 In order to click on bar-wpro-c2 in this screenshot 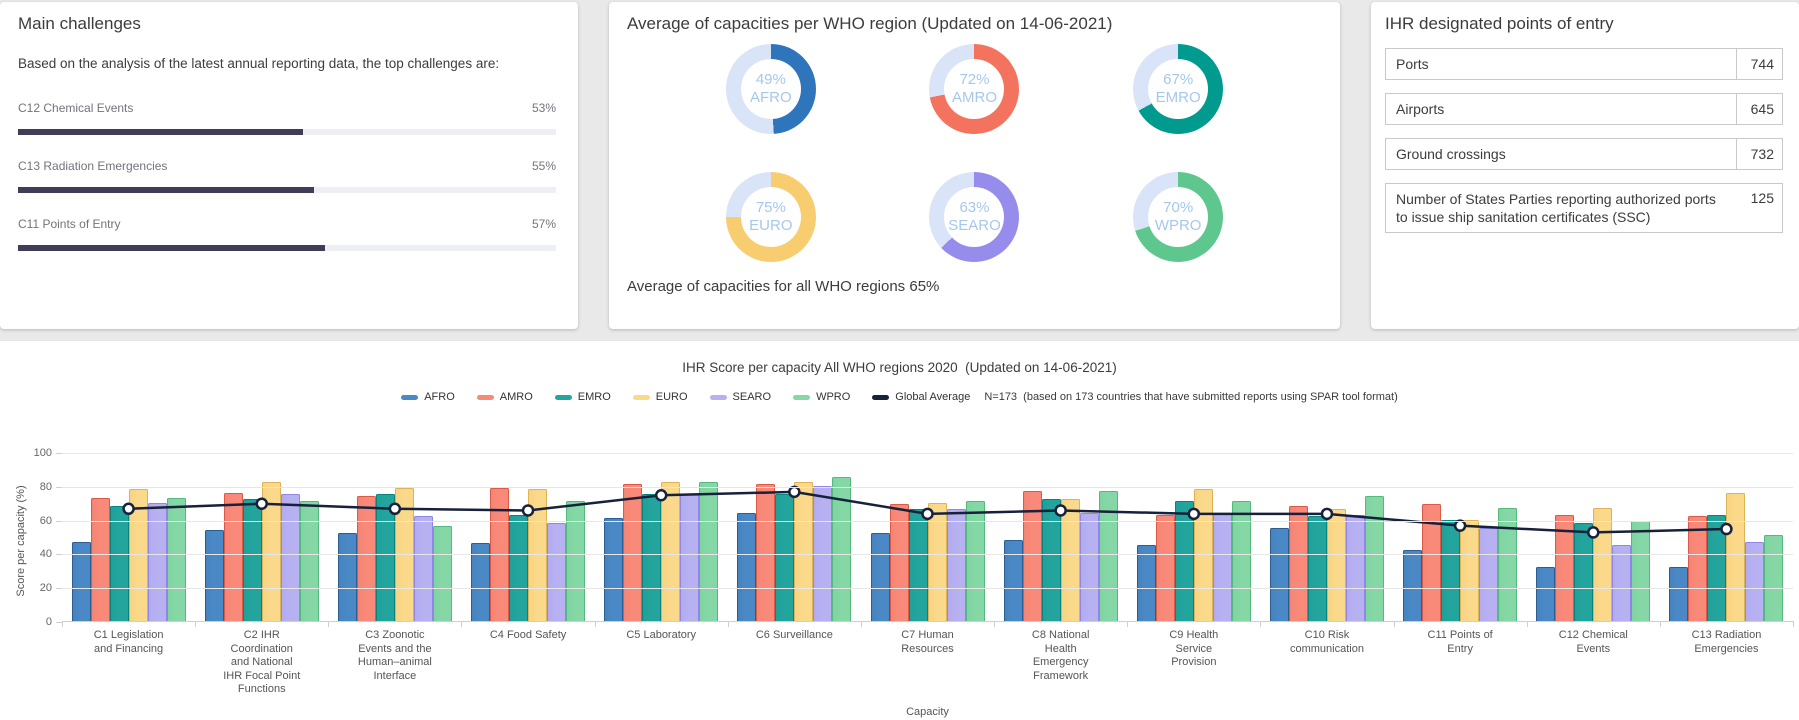, I will do `click(309, 561)`.